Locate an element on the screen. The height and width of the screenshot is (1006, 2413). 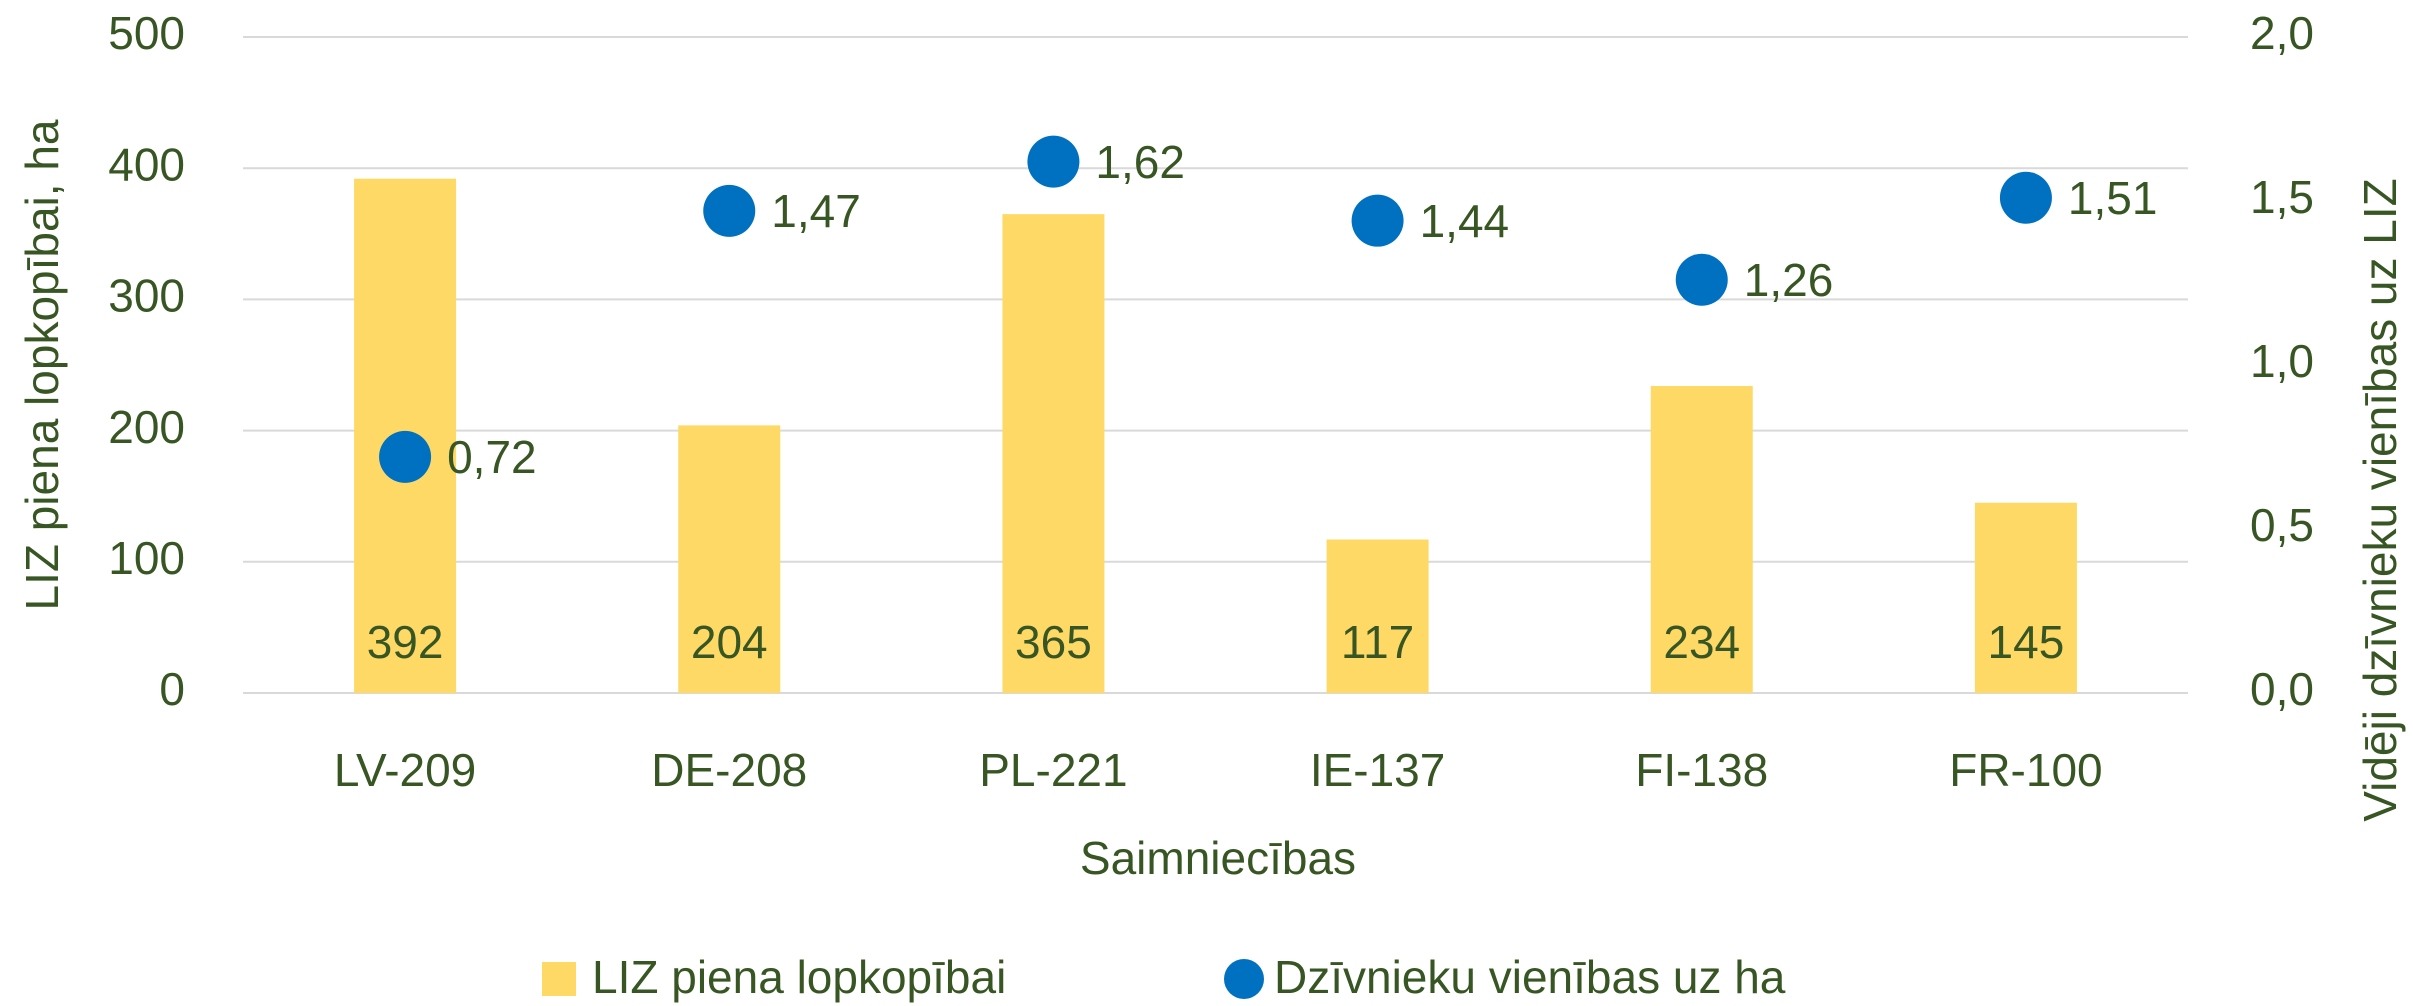
dot-value-label: 1,47 is located at coordinates (816, 211).